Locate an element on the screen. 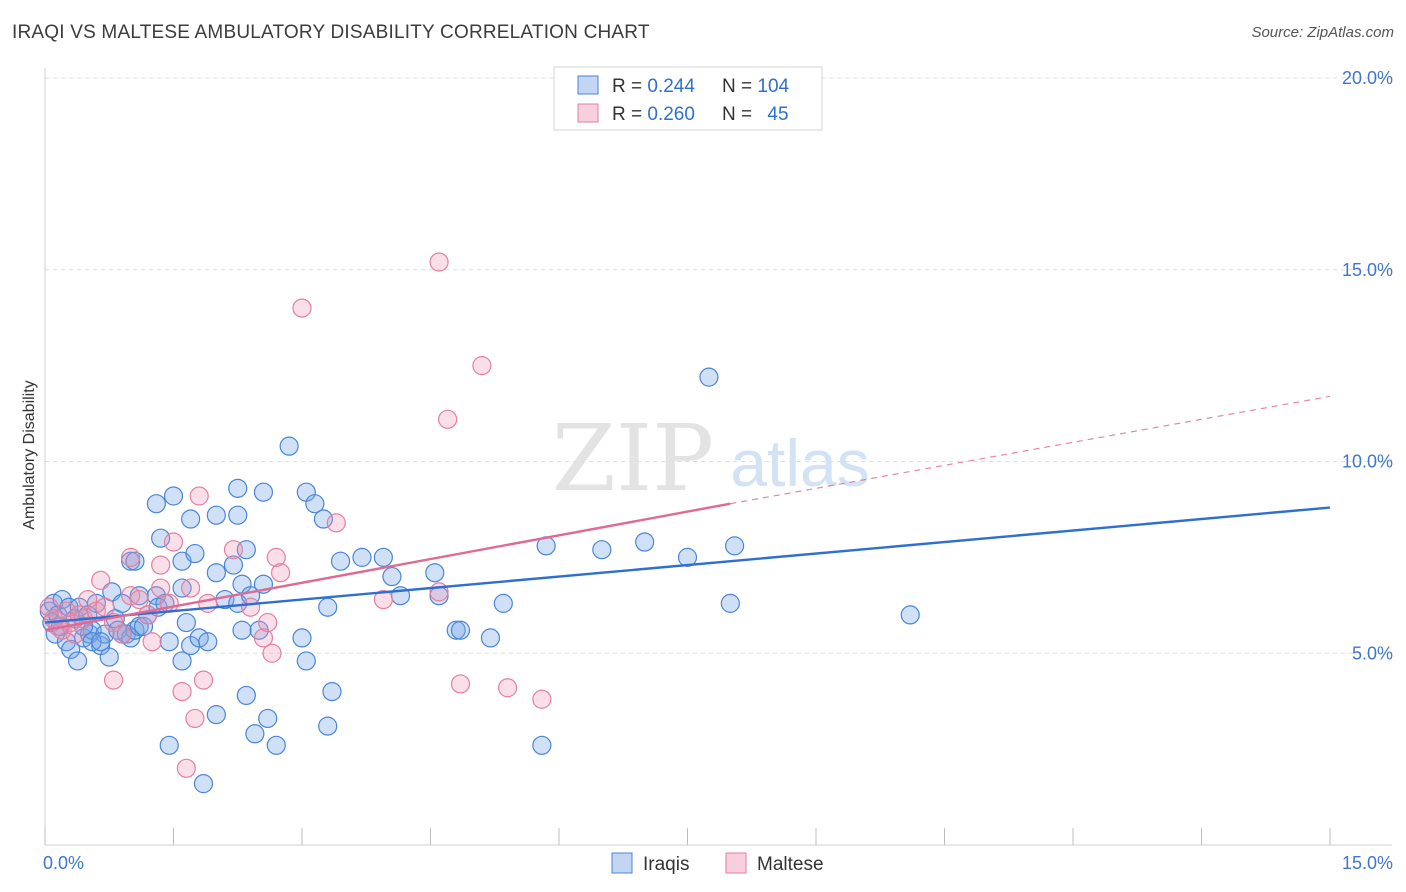  legend-n-value-maltese: 45 is located at coordinates (777, 114).